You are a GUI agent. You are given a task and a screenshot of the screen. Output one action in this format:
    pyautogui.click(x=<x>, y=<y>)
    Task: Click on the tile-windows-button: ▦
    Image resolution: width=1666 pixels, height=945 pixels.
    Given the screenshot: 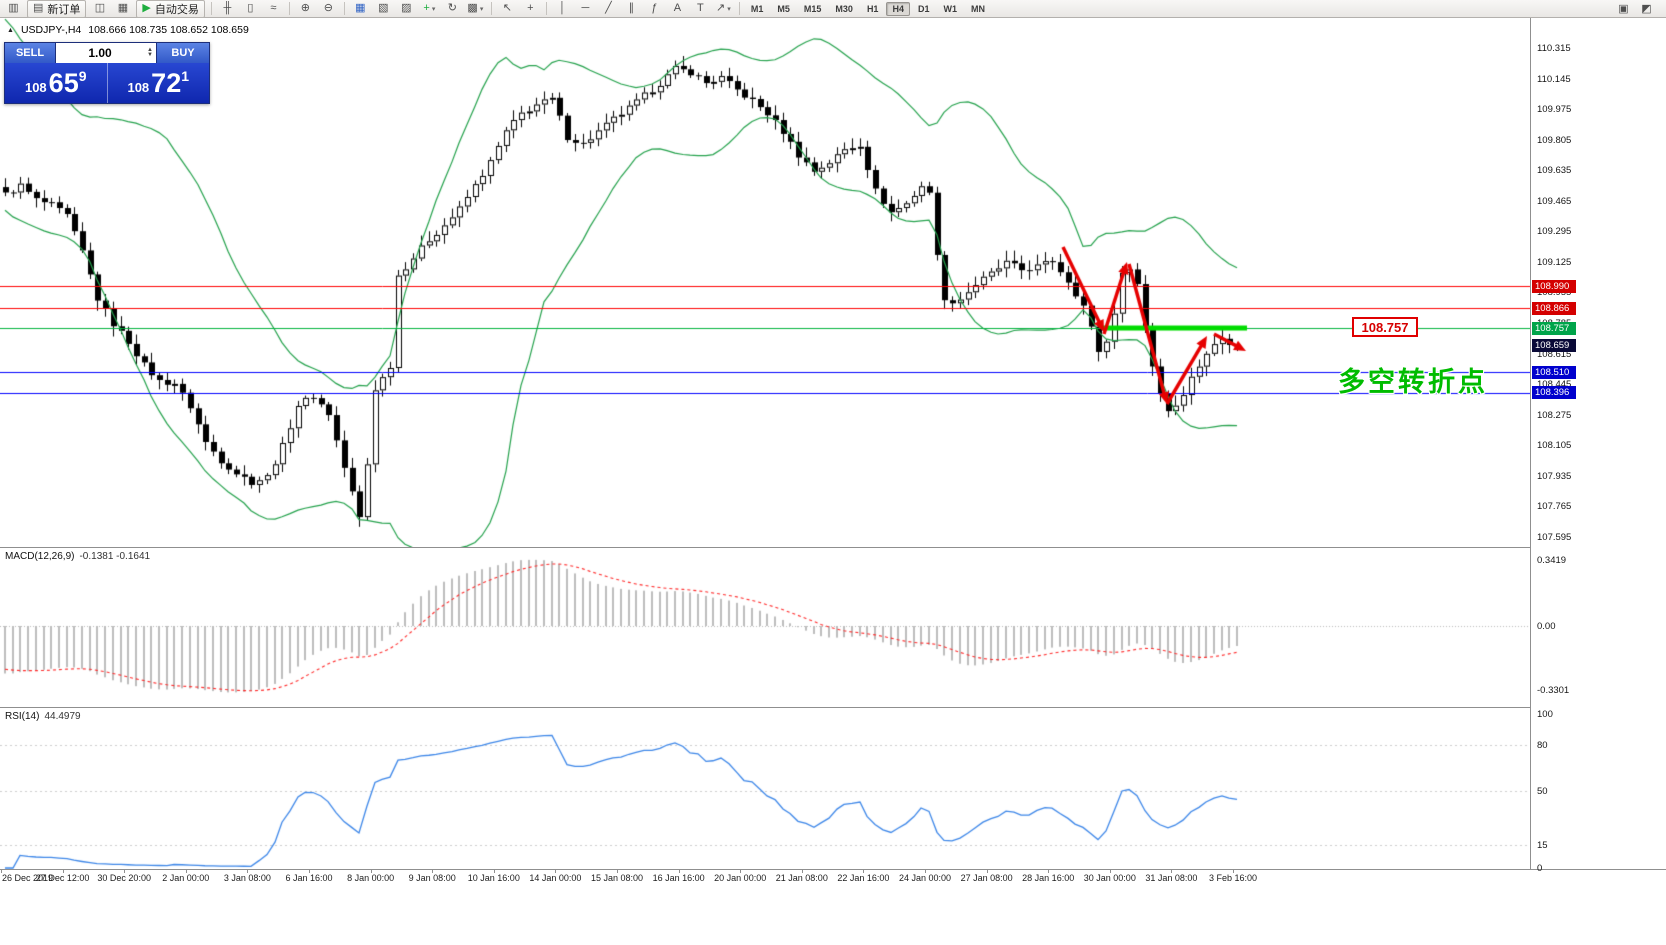 What is the action you would take?
    pyautogui.click(x=360, y=9)
    